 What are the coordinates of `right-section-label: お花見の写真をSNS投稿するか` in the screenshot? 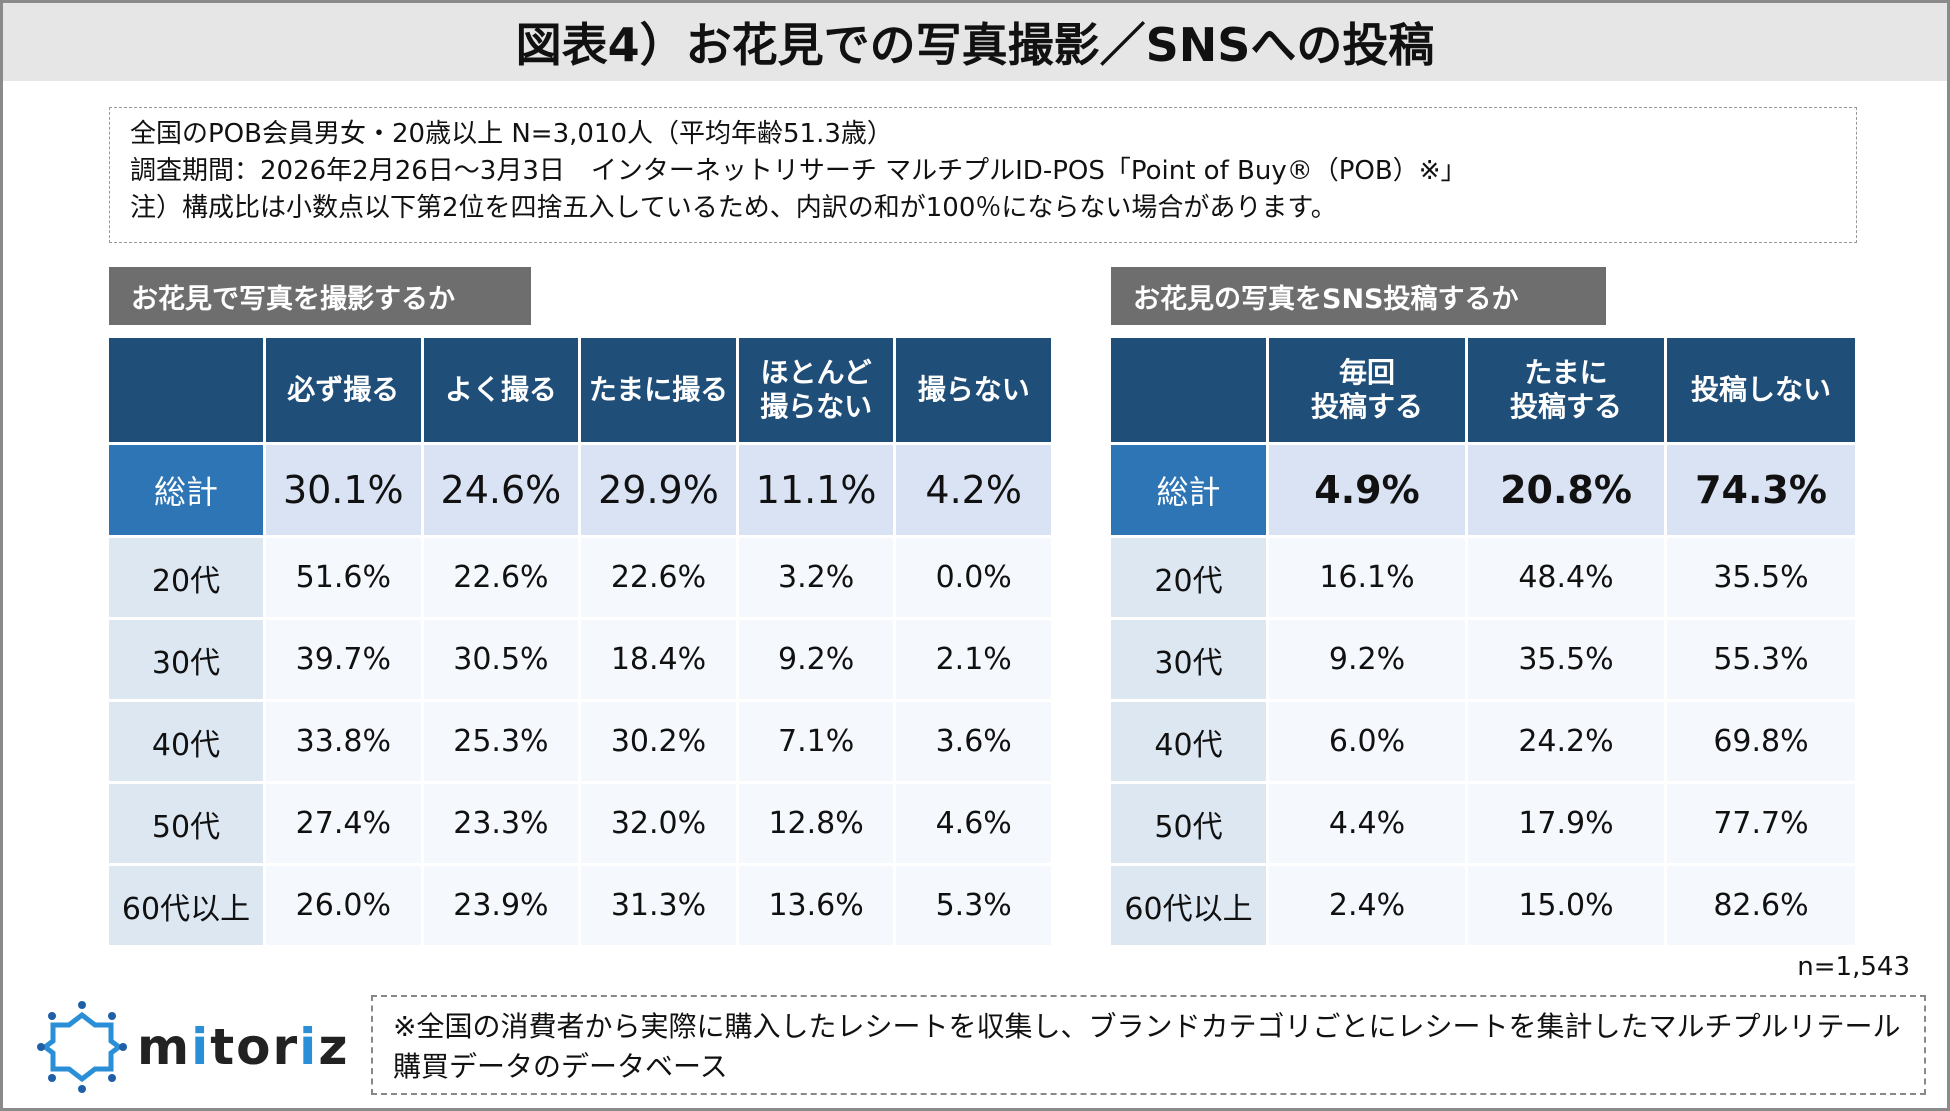 It's located at (1358, 296).